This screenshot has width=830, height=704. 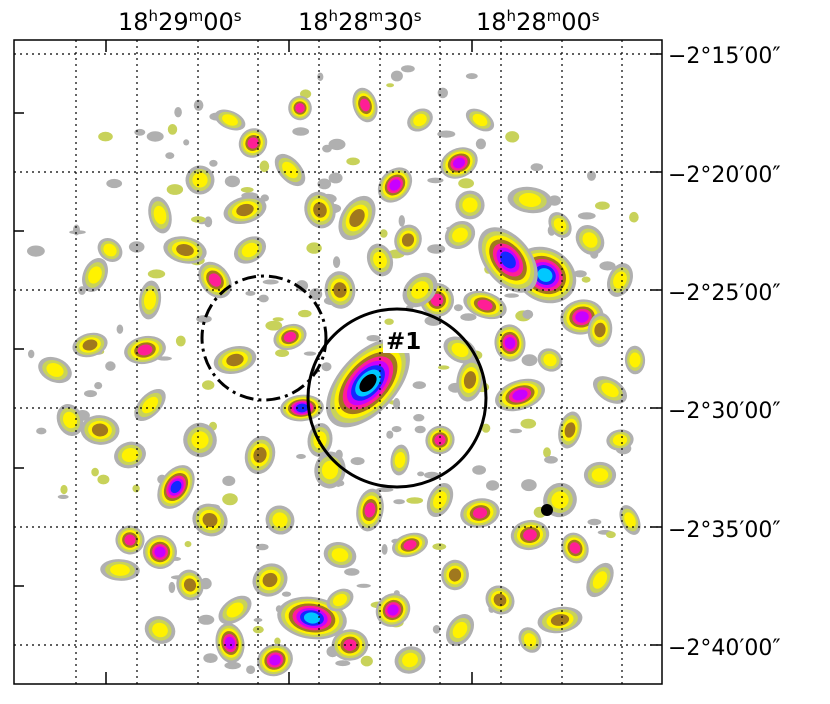 I want to click on dashed-region-circle, so click(x=264, y=338).